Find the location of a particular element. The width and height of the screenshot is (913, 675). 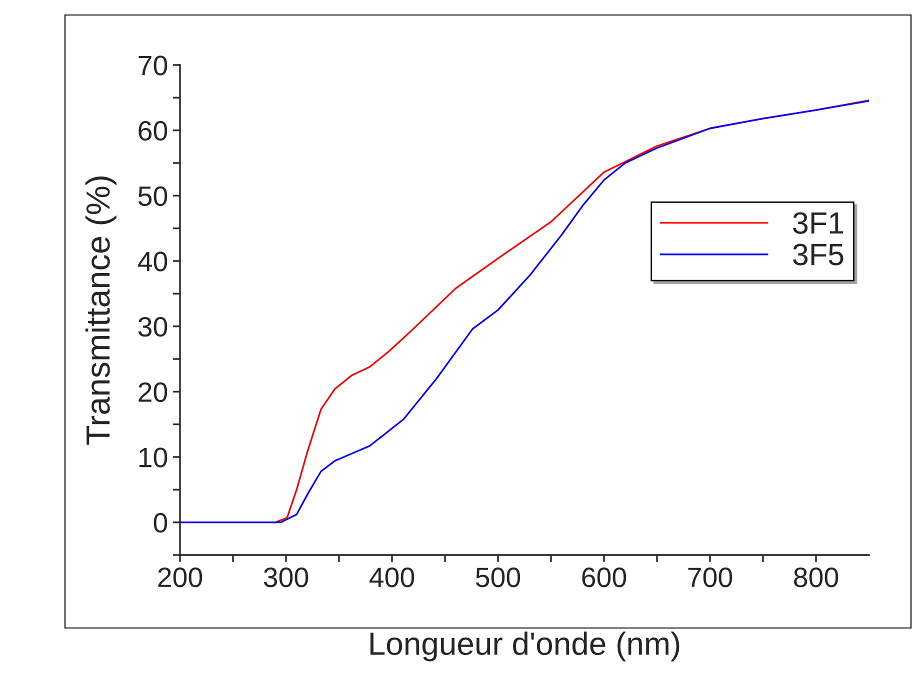

y-tick-label: 70 is located at coordinates (153, 66).